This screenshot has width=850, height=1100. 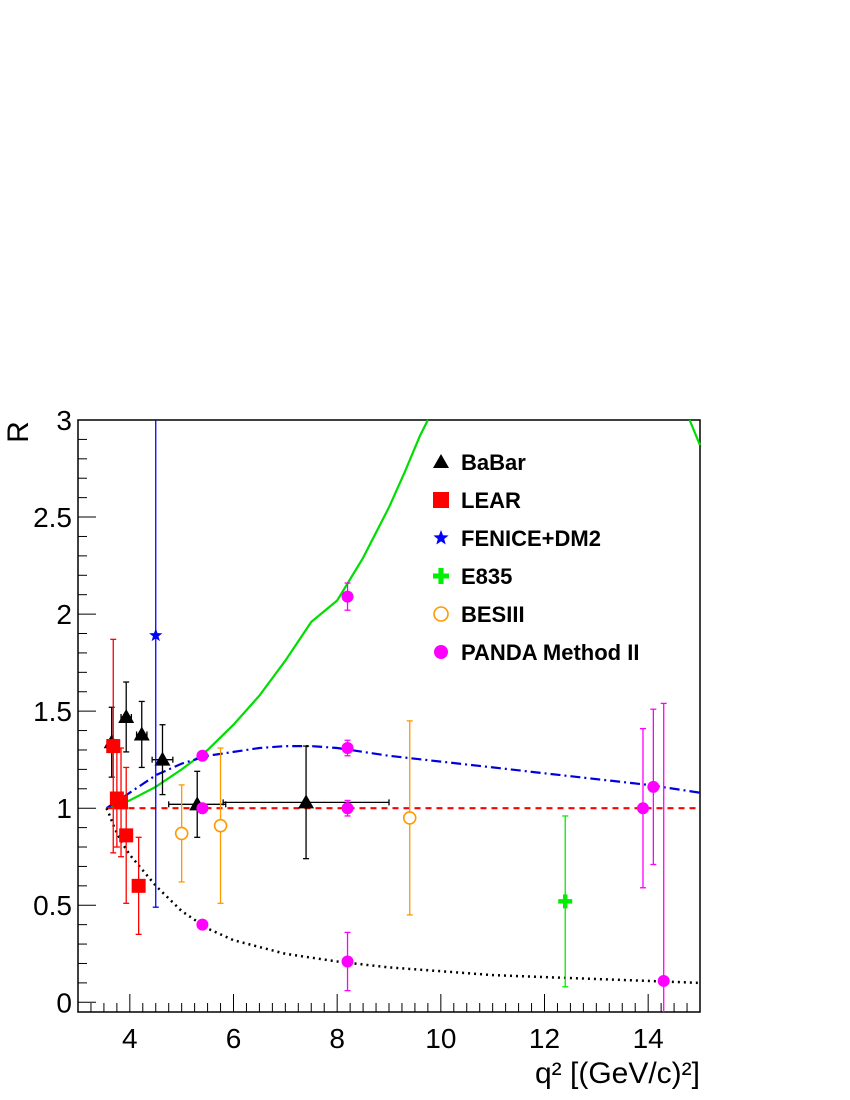 What do you see at coordinates (403, 777) in the screenshot?
I see `blue-curve-path` at bounding box center [403, 777].